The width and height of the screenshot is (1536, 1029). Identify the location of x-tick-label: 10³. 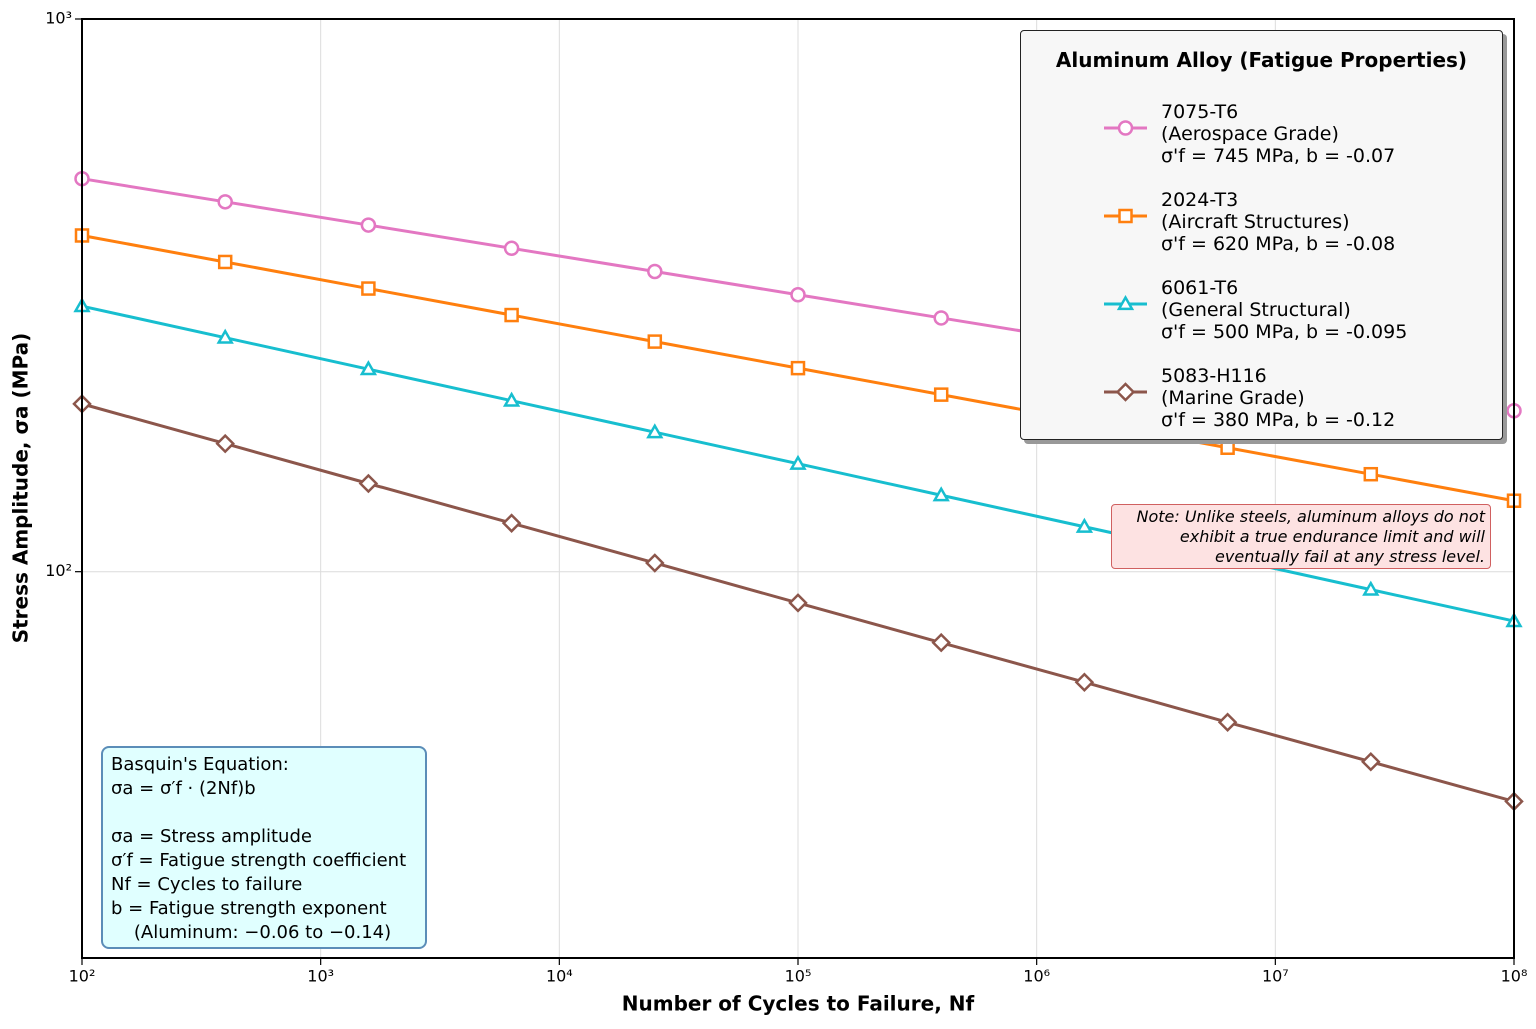
(320, 976).